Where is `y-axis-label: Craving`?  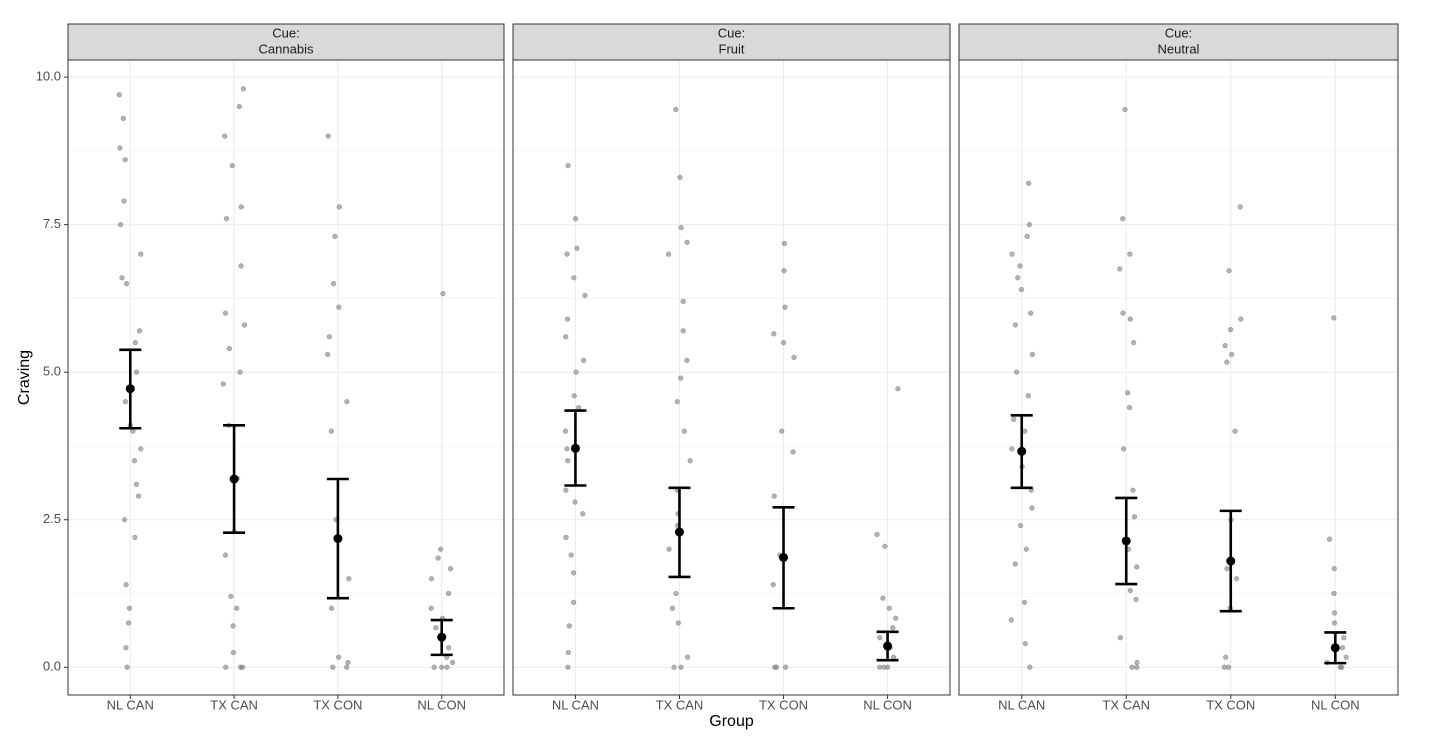 y-axis-label: Craving is located at coordinates (24, 377).